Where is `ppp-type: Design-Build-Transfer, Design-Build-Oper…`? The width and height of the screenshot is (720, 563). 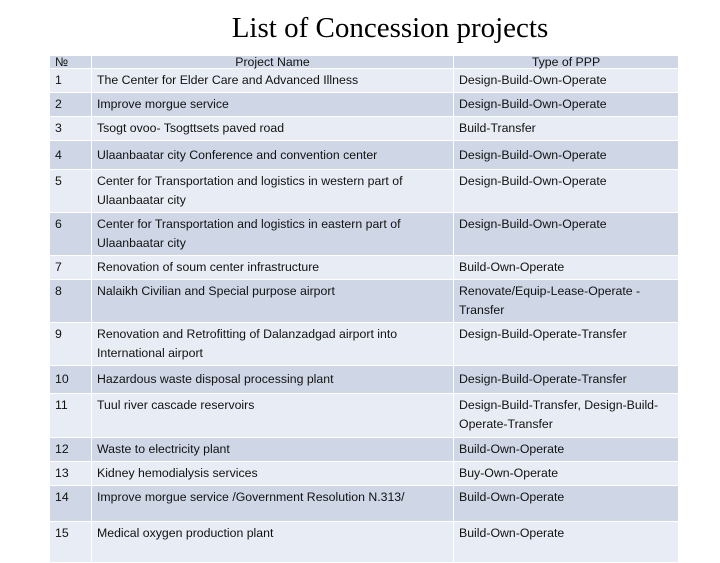
ppp-type: Design-Build-Transfer, Design-Build-Oper… is located at coordinates (566, 415).